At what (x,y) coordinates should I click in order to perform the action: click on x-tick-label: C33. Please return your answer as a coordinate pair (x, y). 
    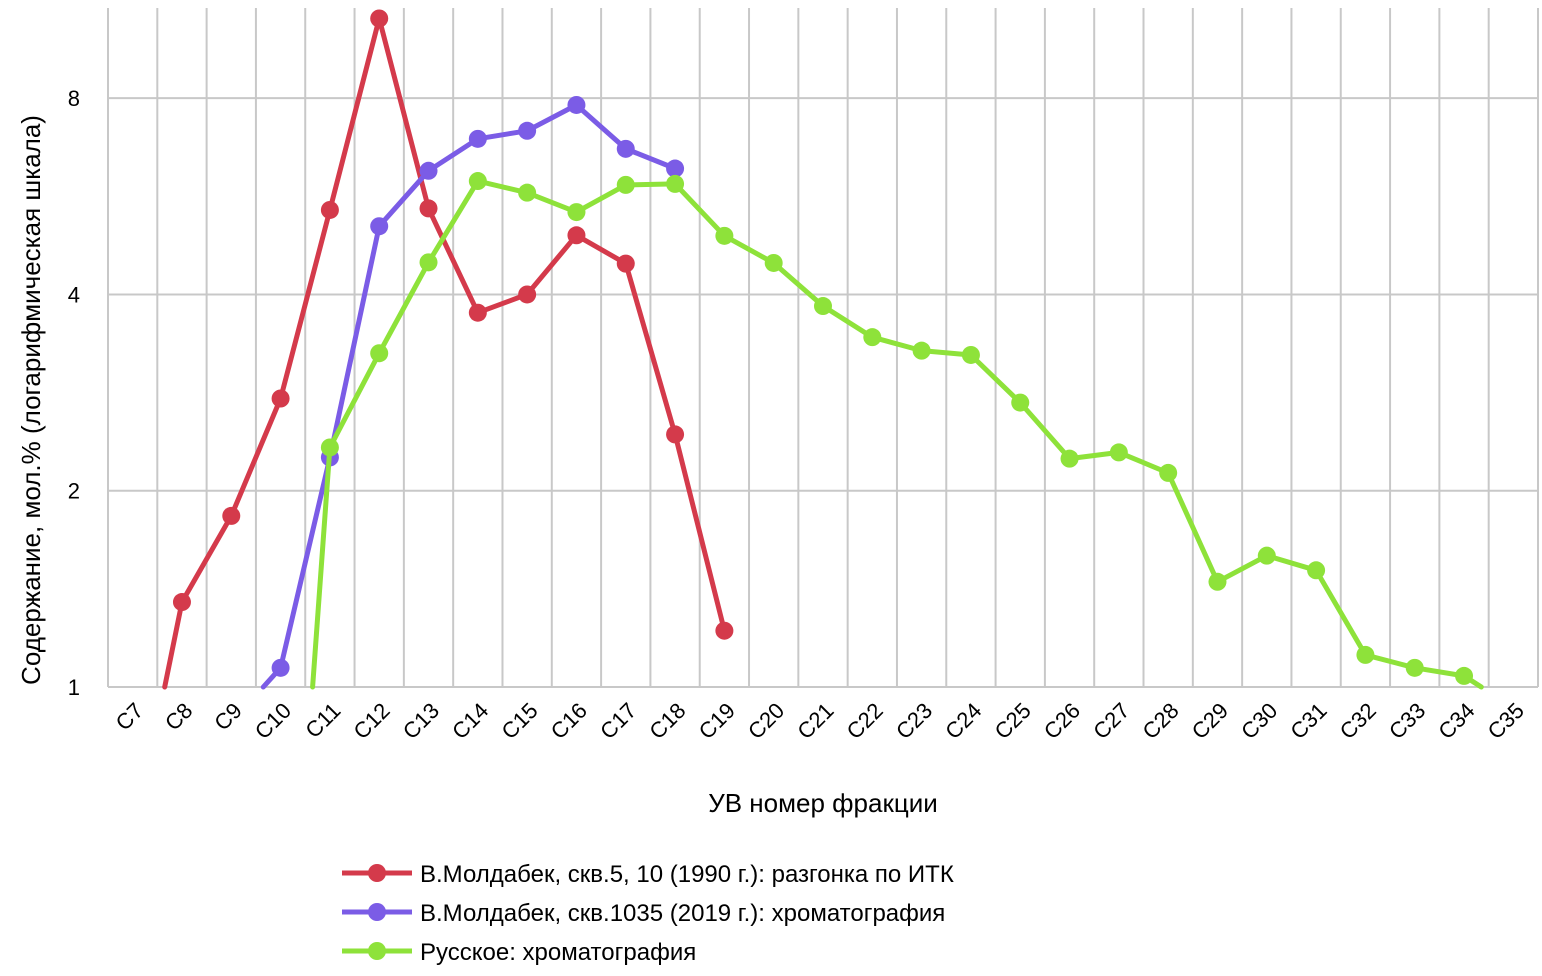
    Looking at the image, I should click on (1407, 721).